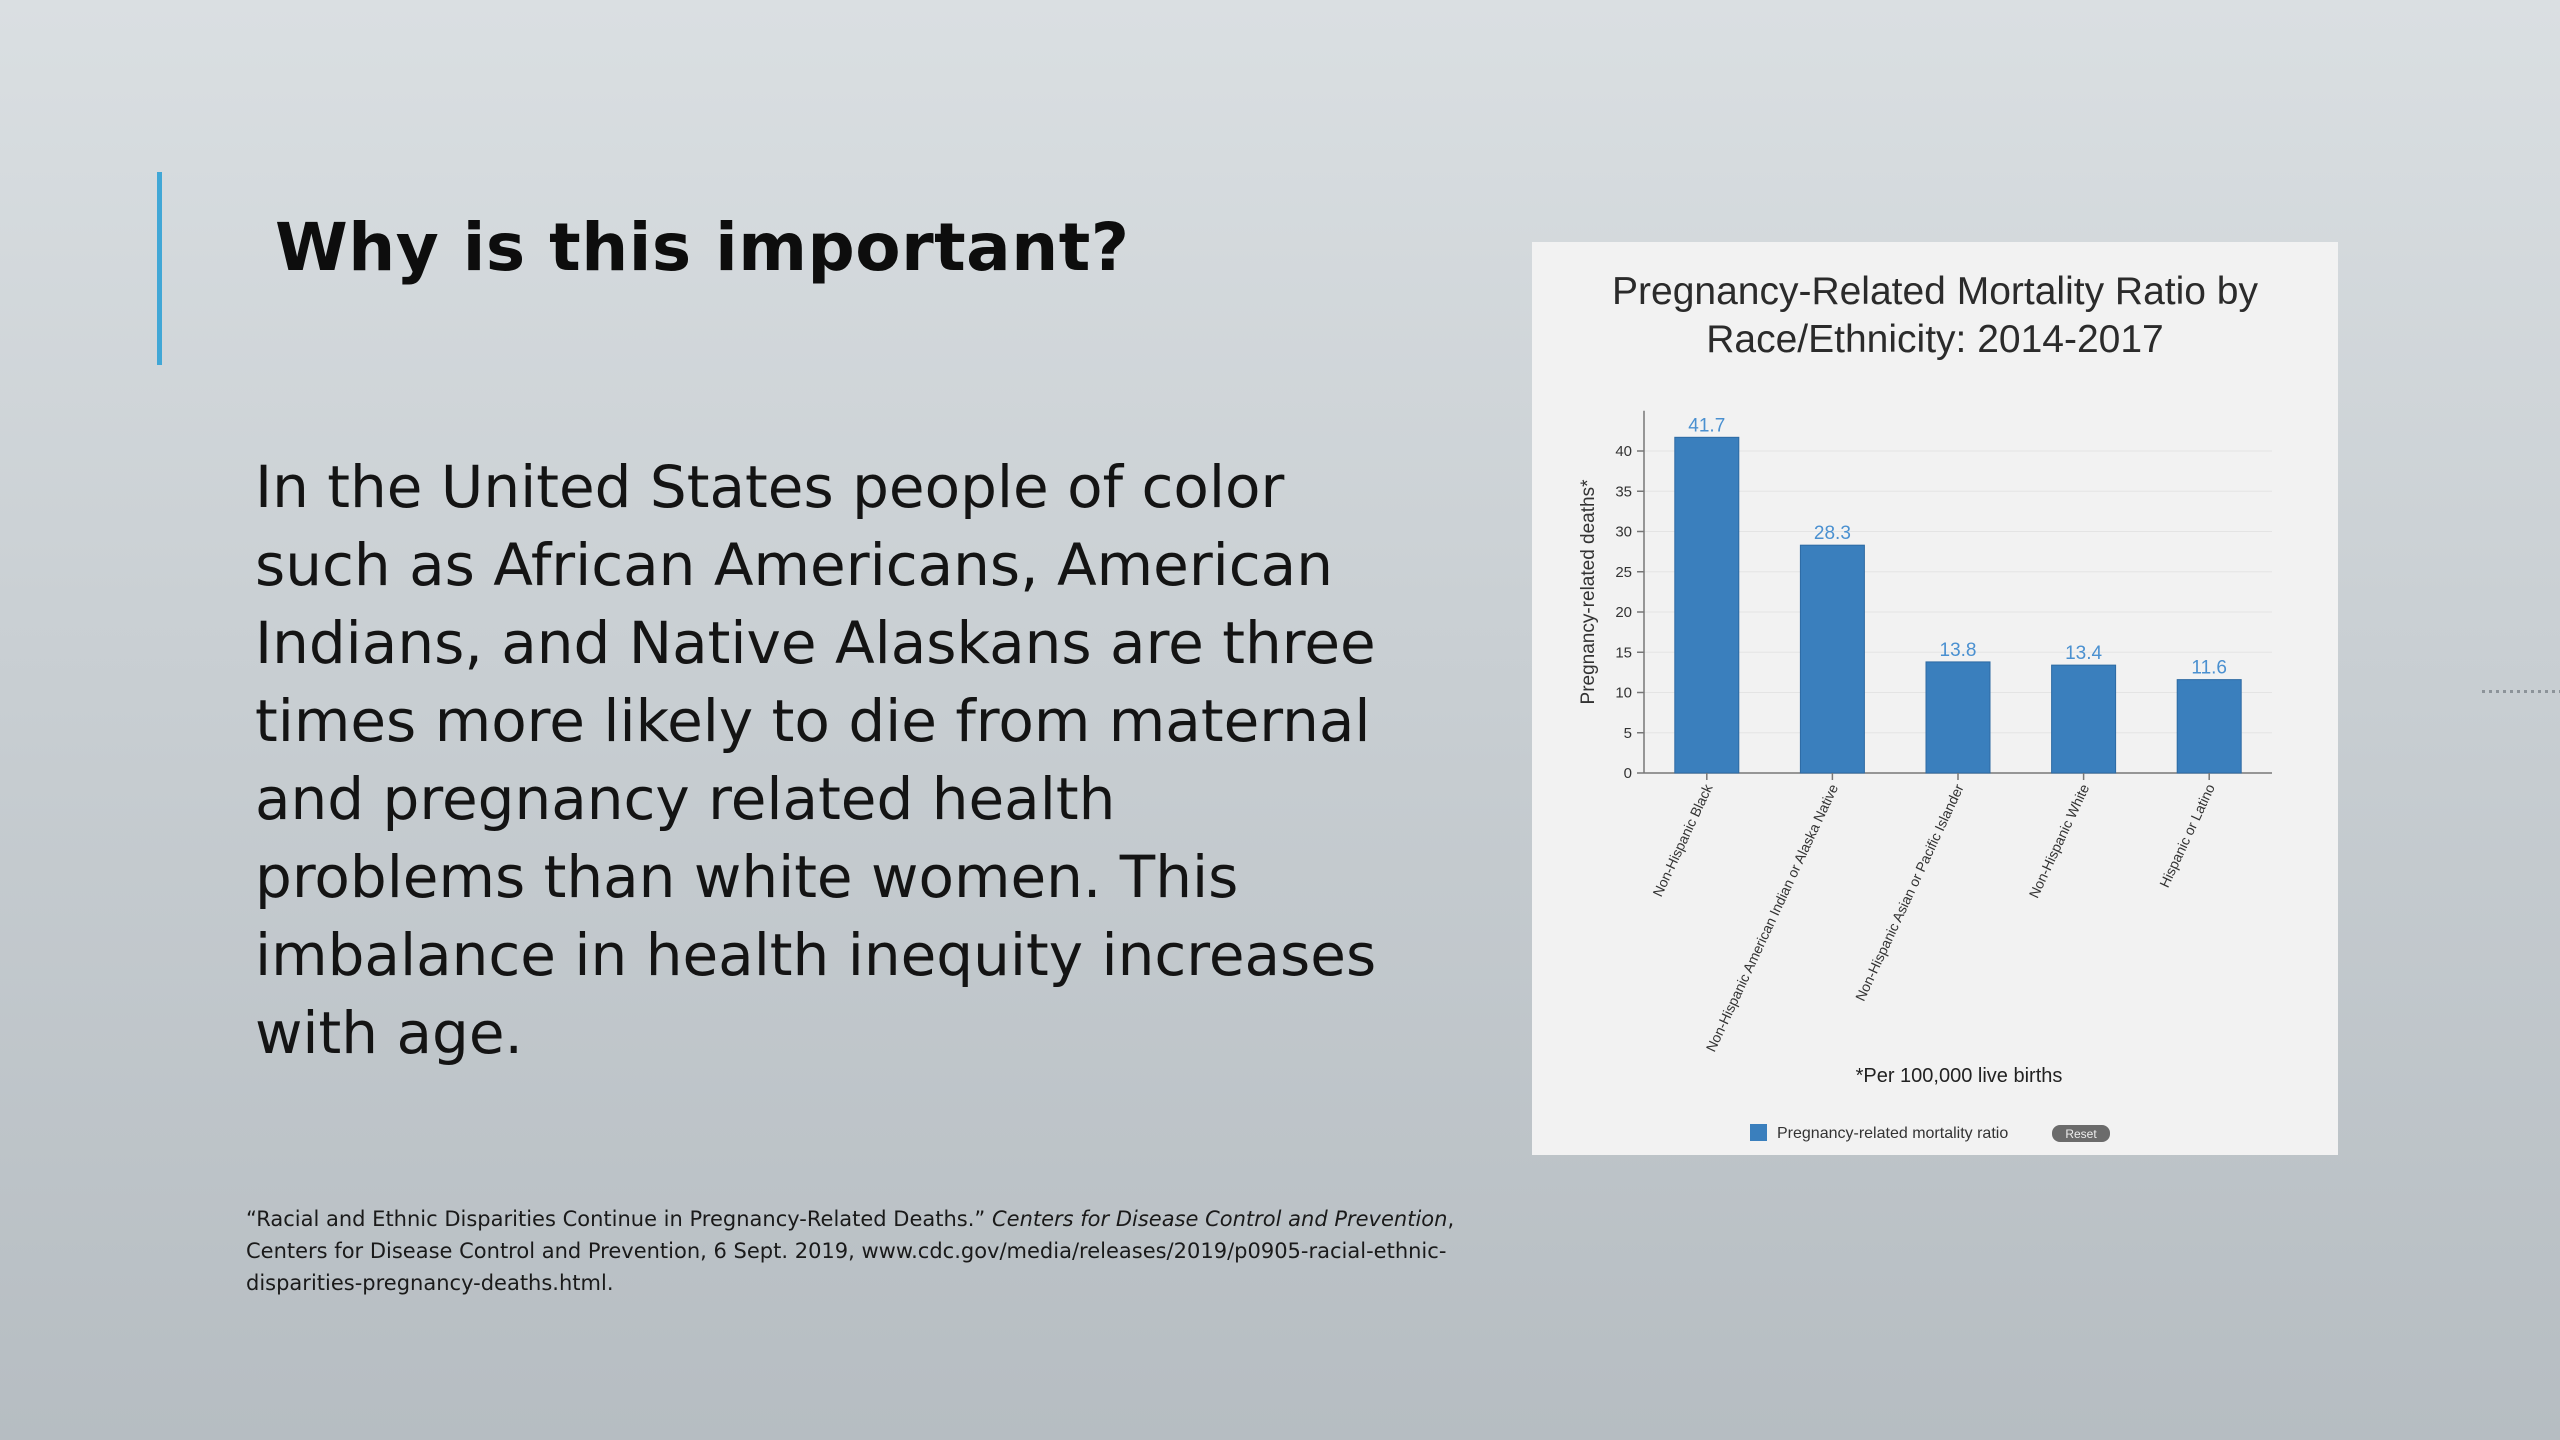  What do you see at coordinates (1623, 693) in the screenshot?
I see `y-tick-label: 10` at bounding box center [1623, 693].